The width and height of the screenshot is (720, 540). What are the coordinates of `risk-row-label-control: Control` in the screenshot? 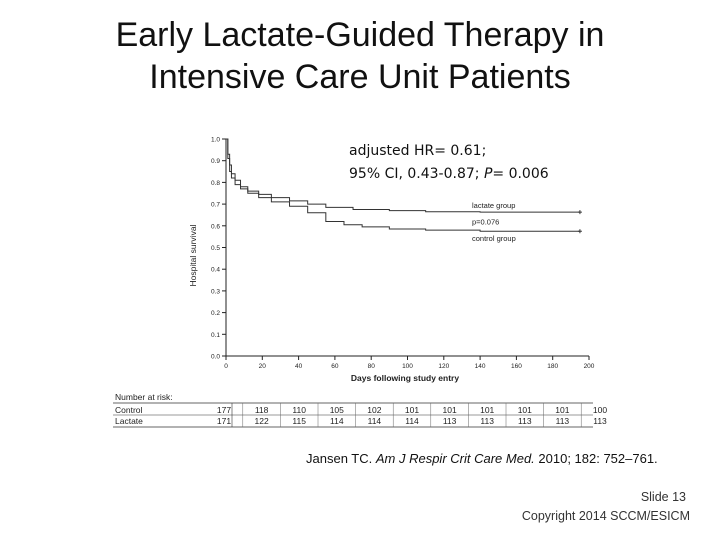 It's located at (129, 410).